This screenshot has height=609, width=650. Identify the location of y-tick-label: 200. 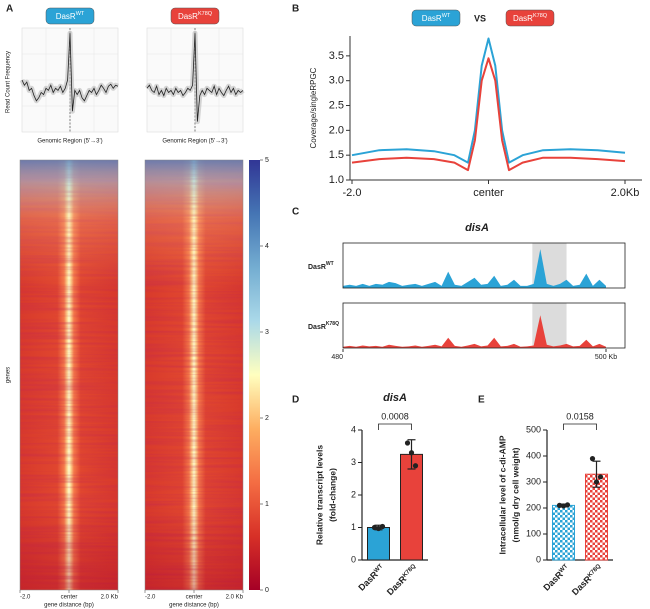
(533, 507).